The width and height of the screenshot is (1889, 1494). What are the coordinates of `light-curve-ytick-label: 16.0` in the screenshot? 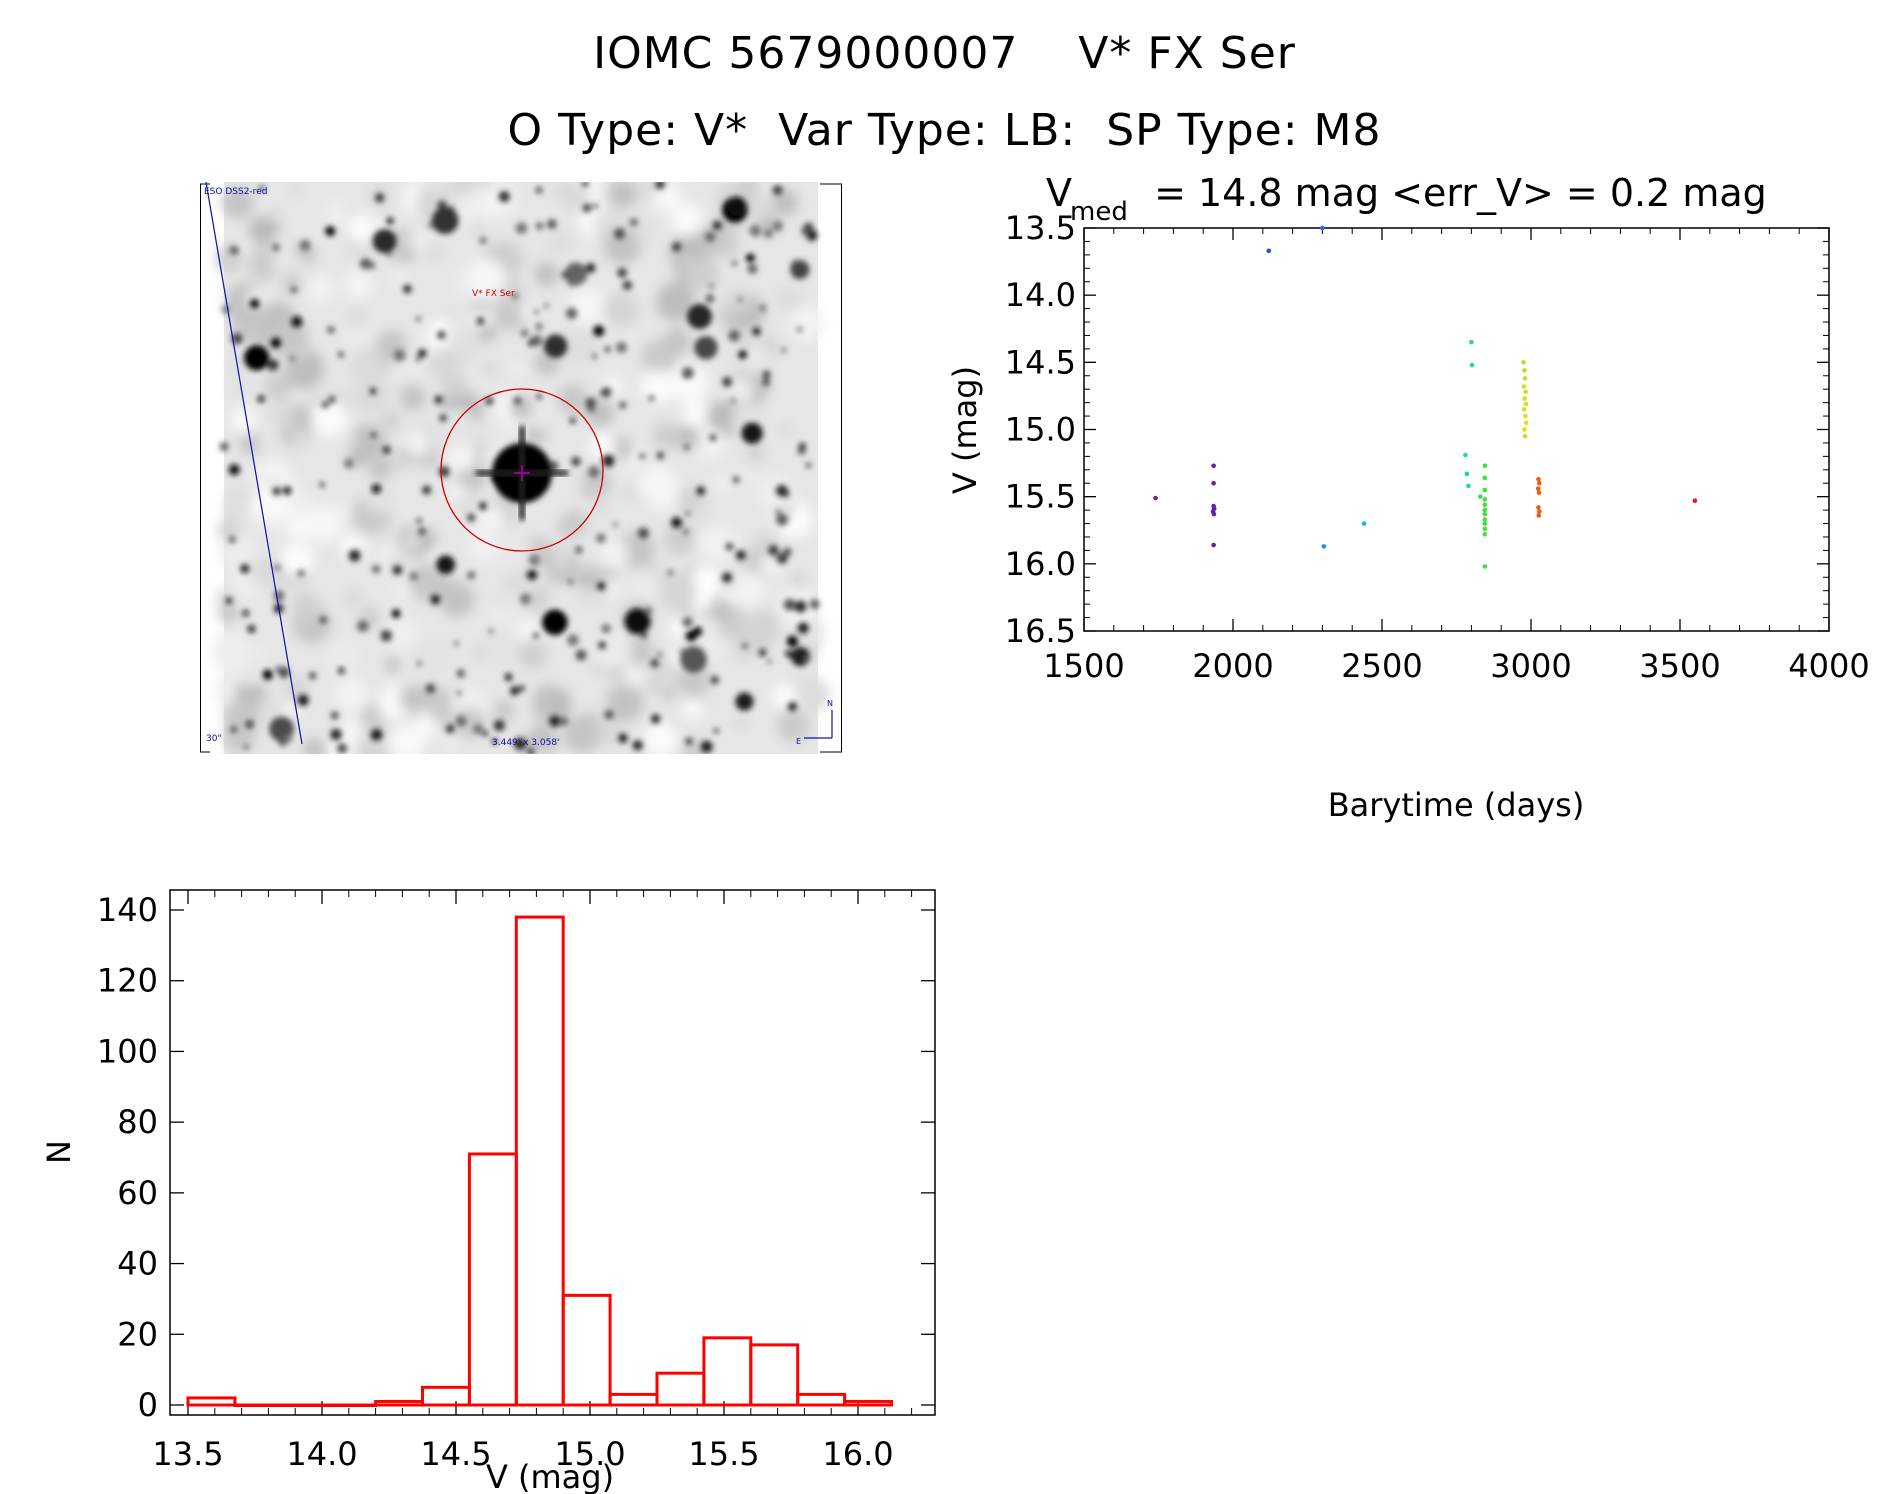 It's located at (1040, 564).